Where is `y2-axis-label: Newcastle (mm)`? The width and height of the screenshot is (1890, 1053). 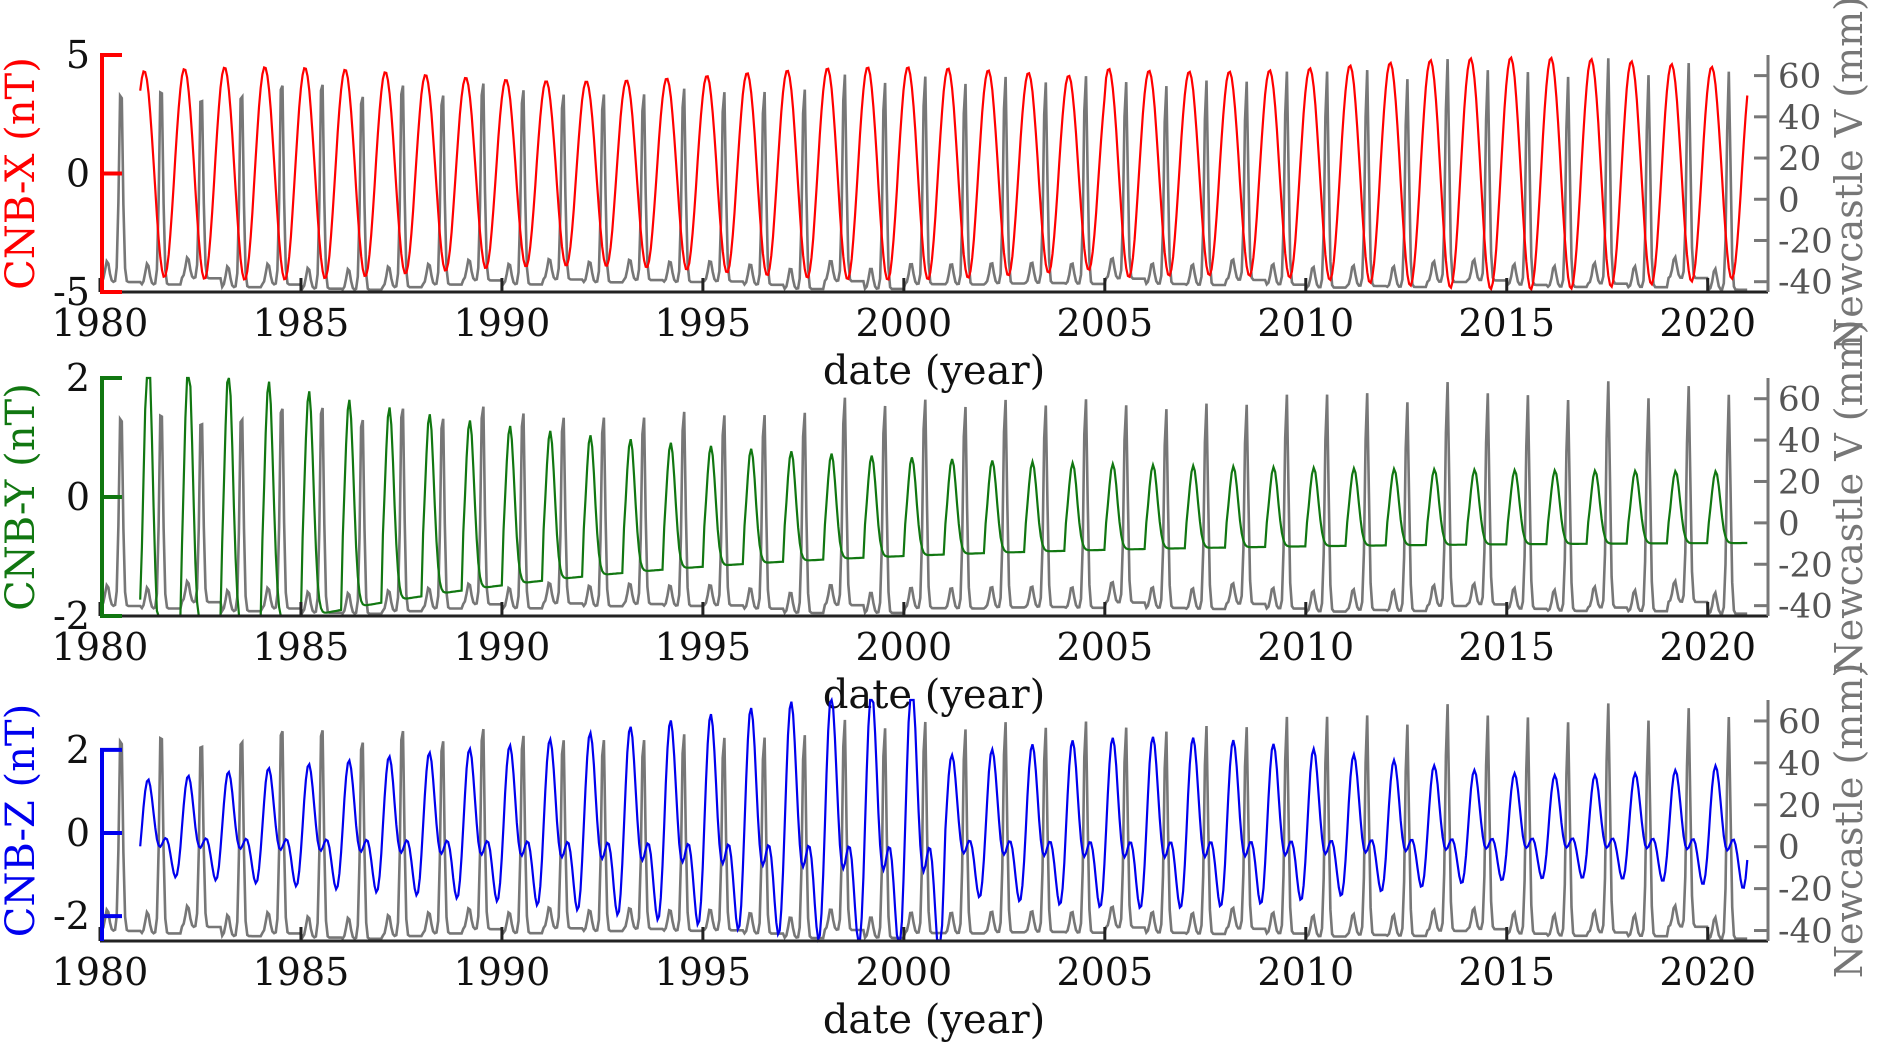
y2-axis-label: Newcastle (mm) is located at coordinates (1849, 820).